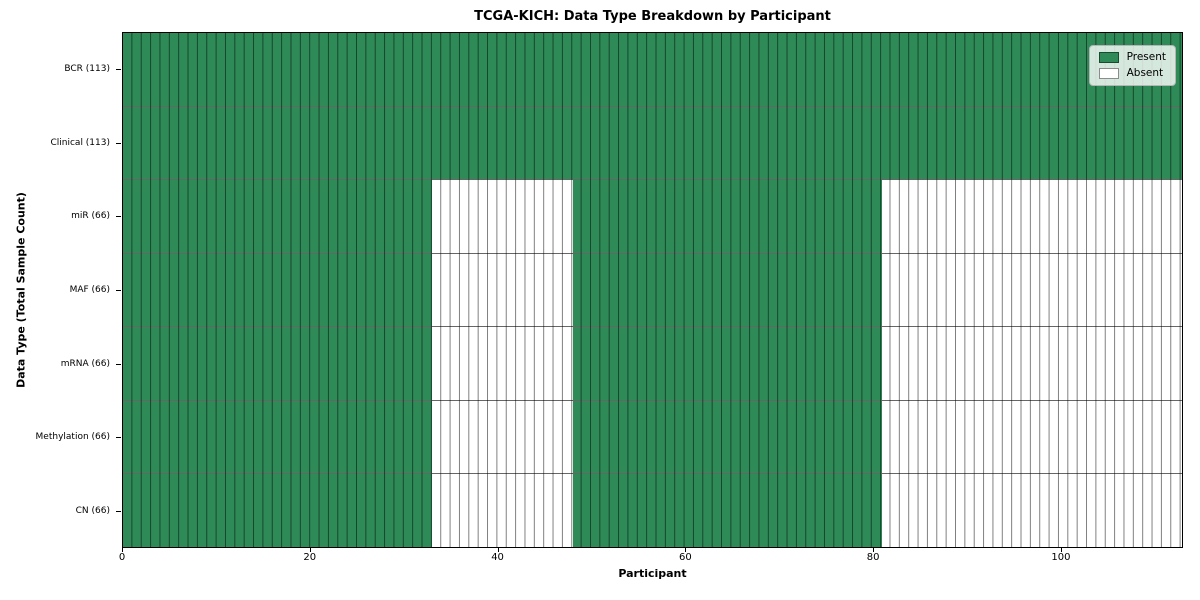 This screenshot has width=1200, height=600. I want to click on legend-present-label: Present, so click(1146, 57).